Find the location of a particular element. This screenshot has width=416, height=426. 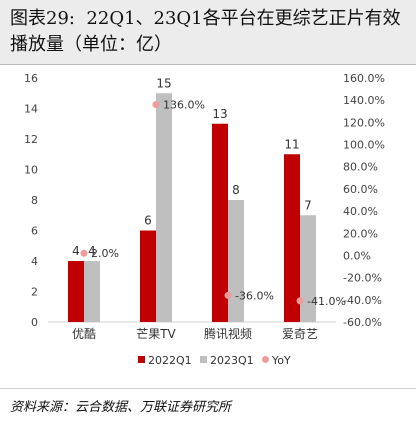

left-tick-label: 2 is located at coordinates (34, 292).